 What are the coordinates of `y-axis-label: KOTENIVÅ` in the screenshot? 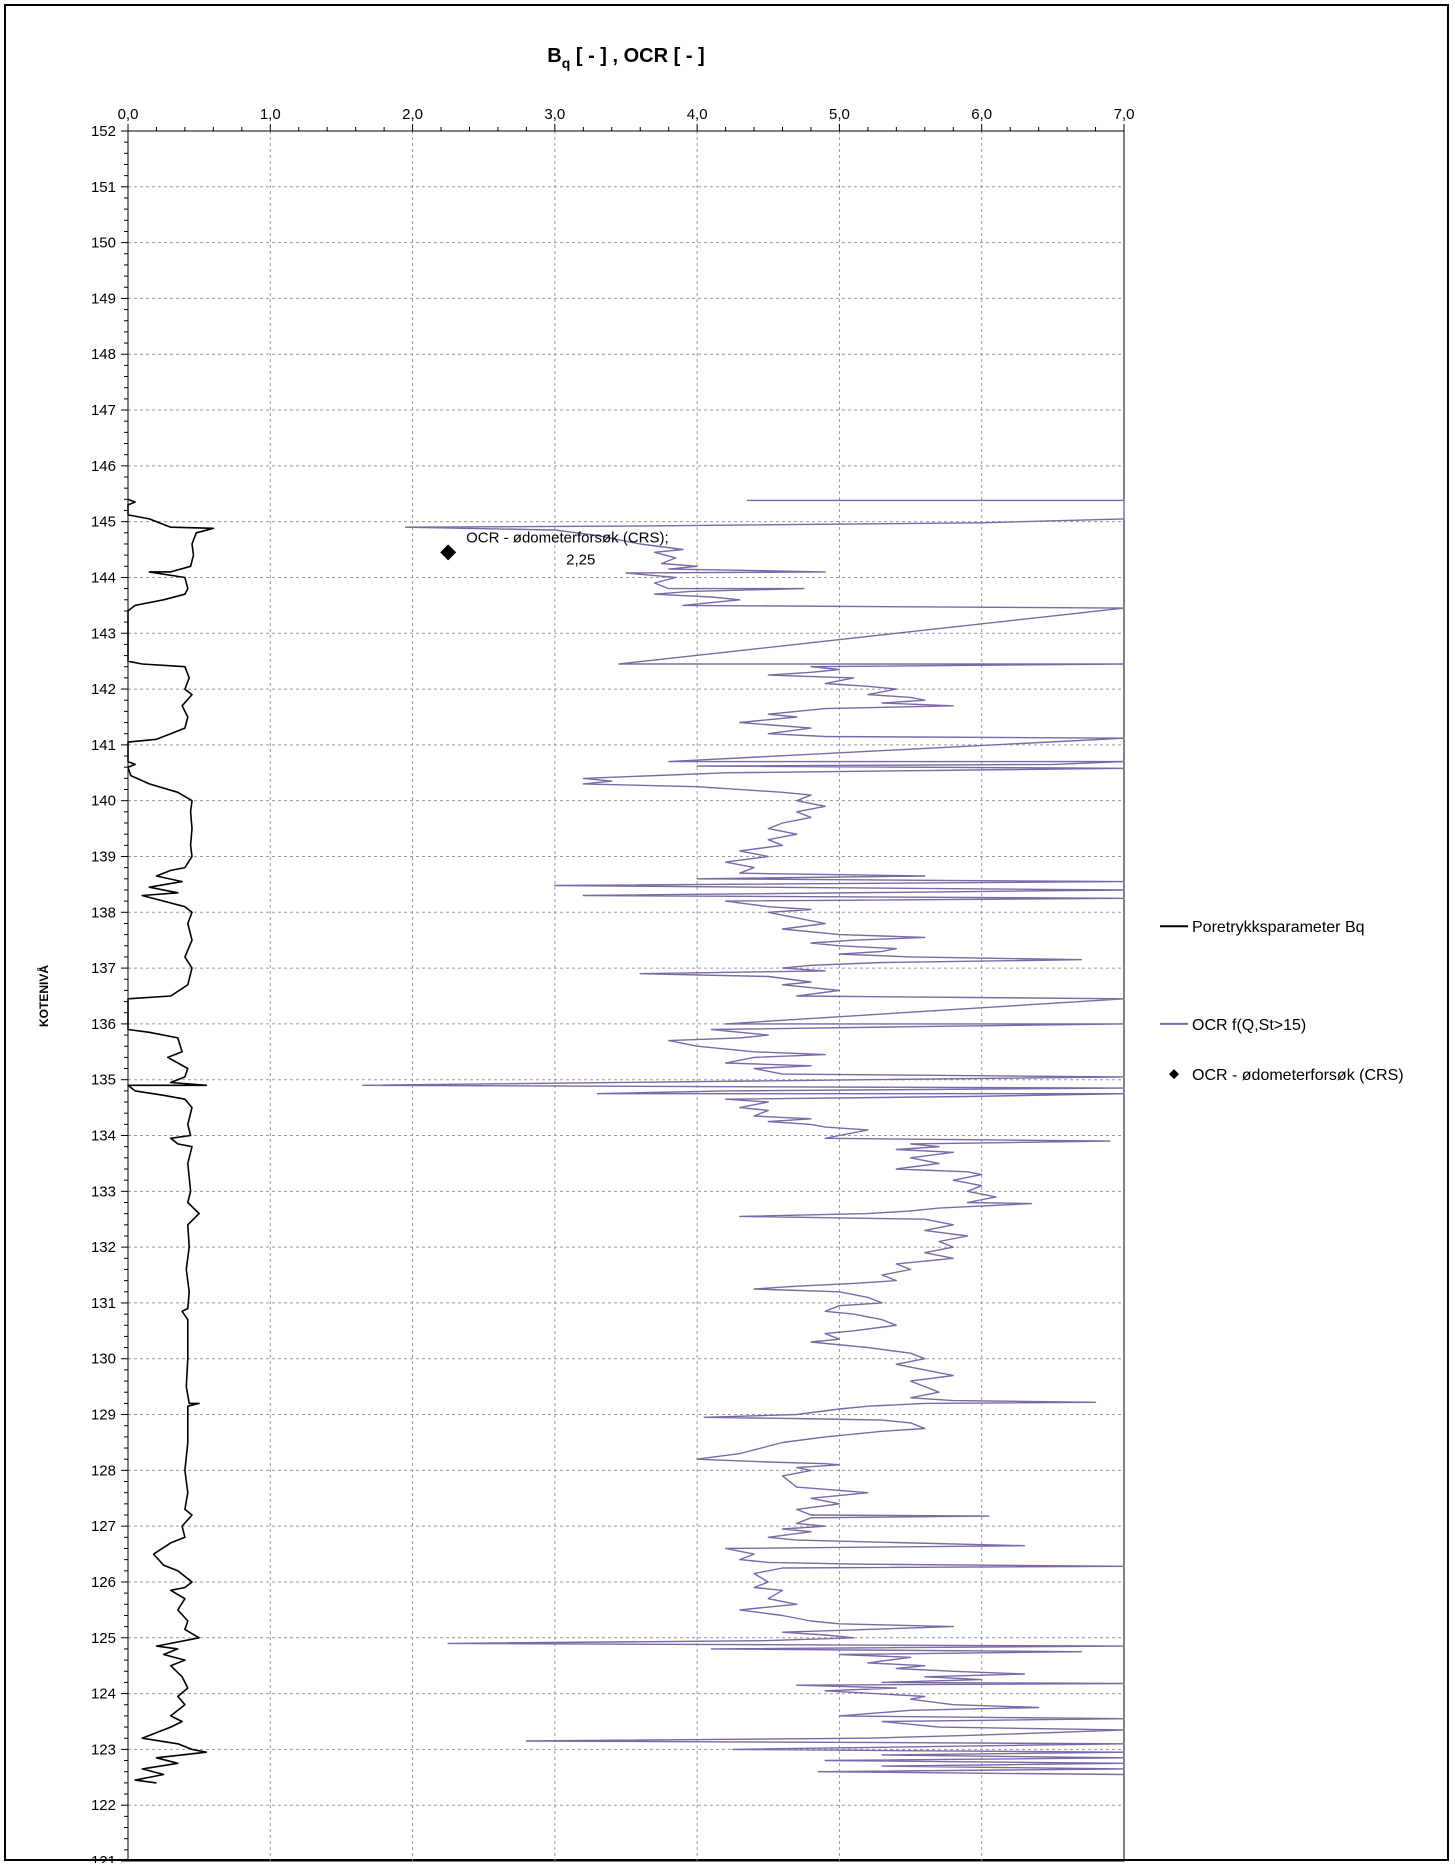 It's located at (43, 996).